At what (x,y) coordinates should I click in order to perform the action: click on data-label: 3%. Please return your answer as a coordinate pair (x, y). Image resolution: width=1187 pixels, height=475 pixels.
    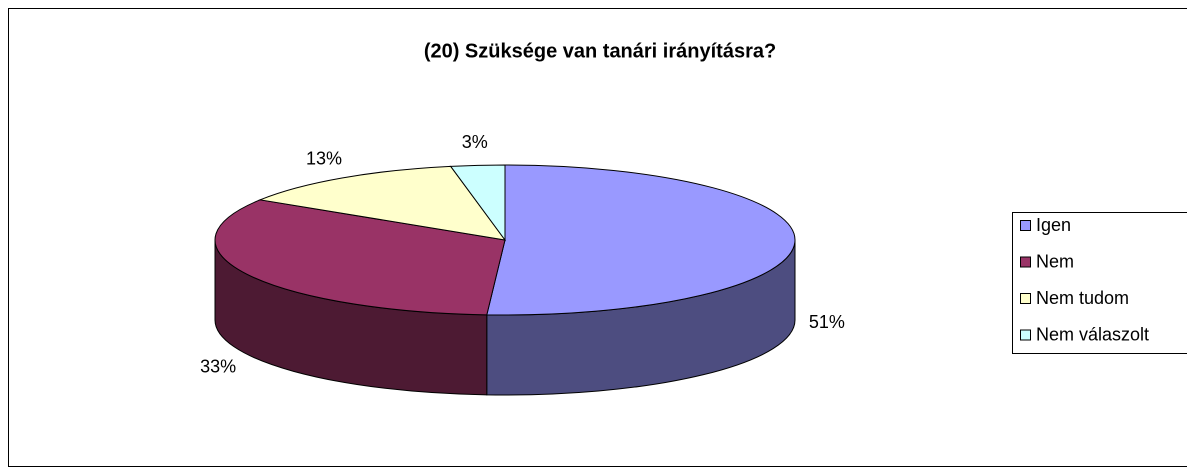
    Looking at the image, I should click on (475, 142).